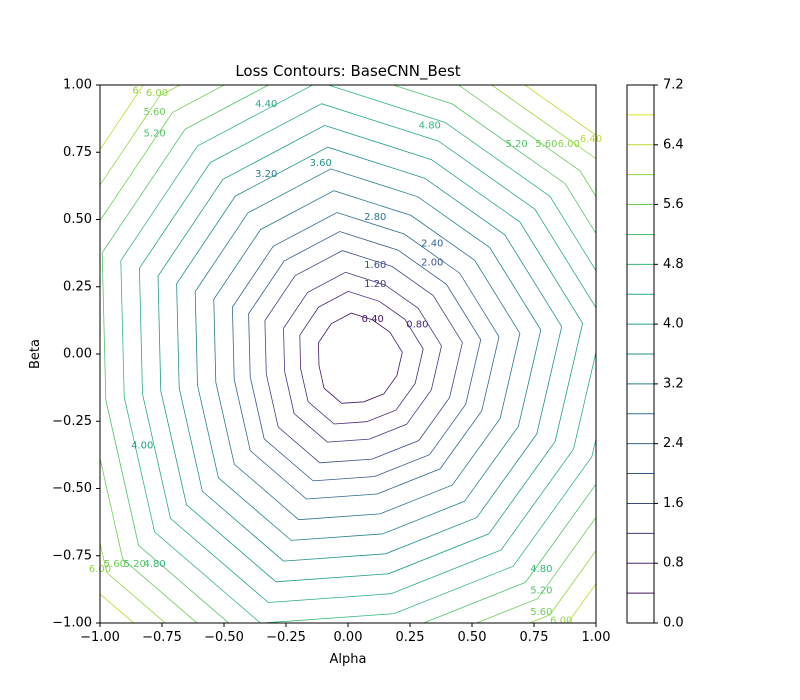 Image resolution: width=800 pixels, height=700 pixels. I want to click on x-tick-label: 0.50, so click(472, 637).